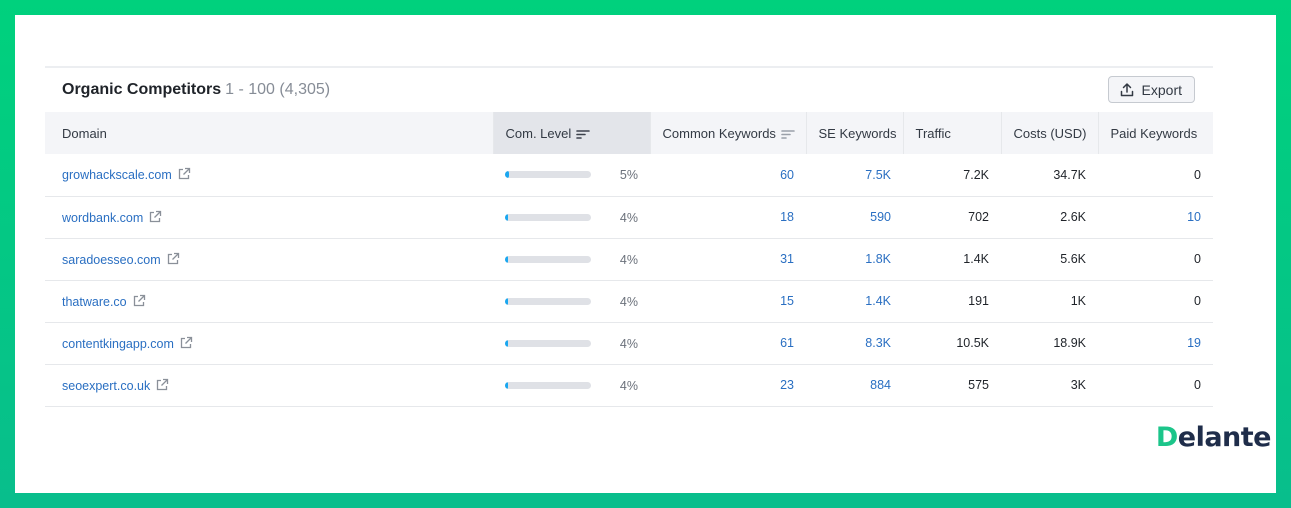  What do you see at coordinates (878, 174) in the screenshot?
I see `se-keywords-value: 7.5K` at bounding box center [878, 174].